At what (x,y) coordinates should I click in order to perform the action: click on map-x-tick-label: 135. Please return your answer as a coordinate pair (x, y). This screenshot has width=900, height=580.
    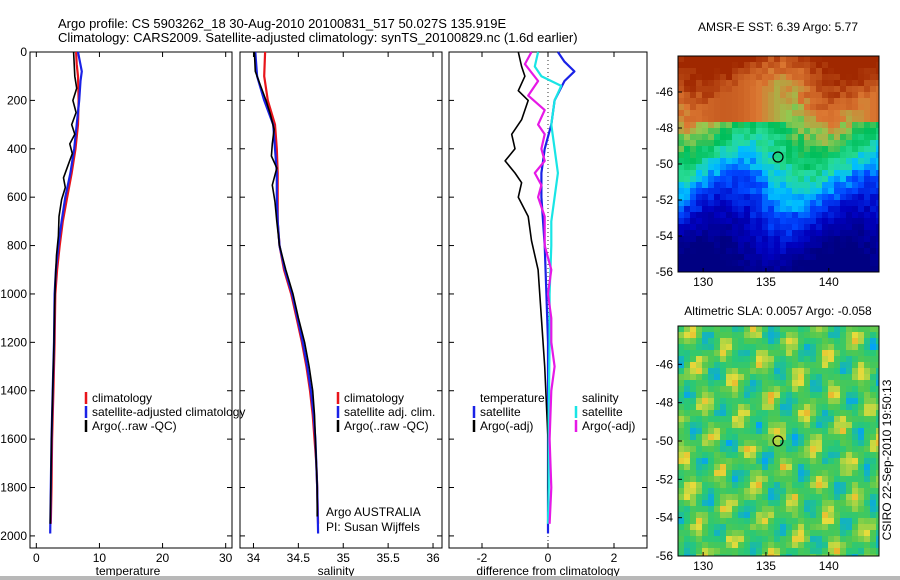
    Looking at the image, I should click on (766, 282).